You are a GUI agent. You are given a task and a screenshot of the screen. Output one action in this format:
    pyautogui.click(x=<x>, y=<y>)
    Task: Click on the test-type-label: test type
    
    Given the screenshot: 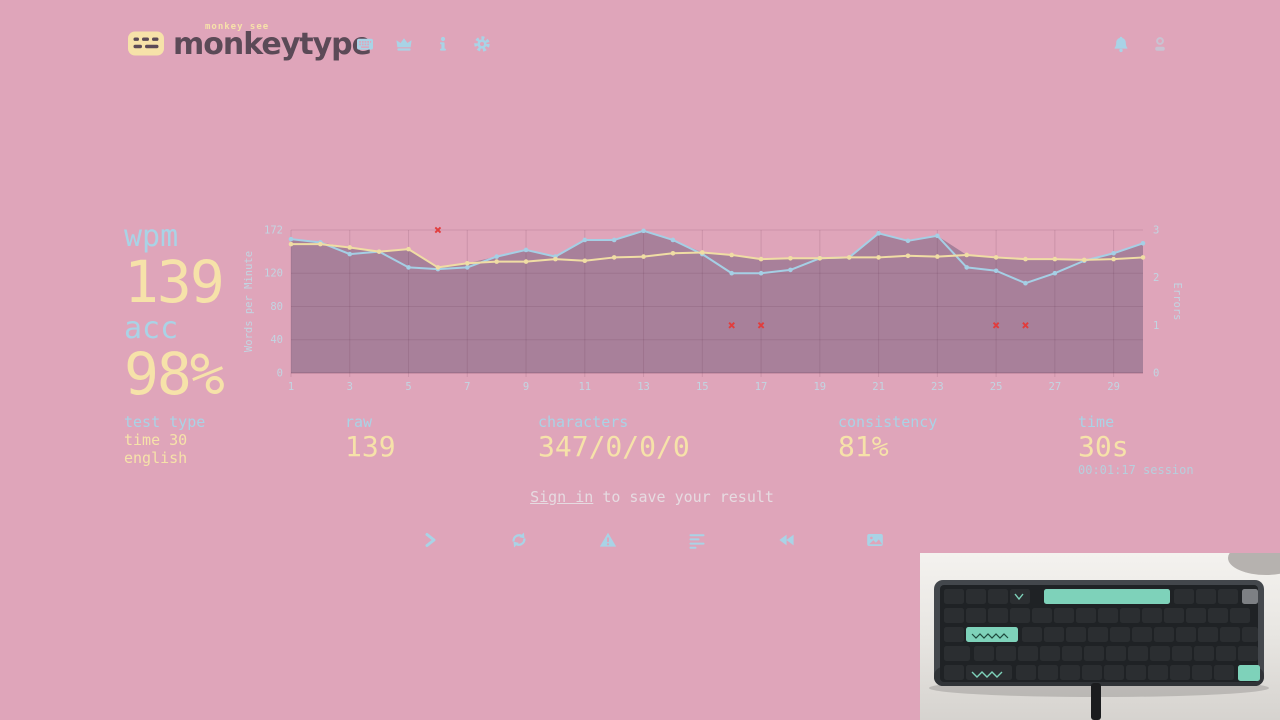 What is the action you would take?
    pyautogui.click(x=165, y=422)
    